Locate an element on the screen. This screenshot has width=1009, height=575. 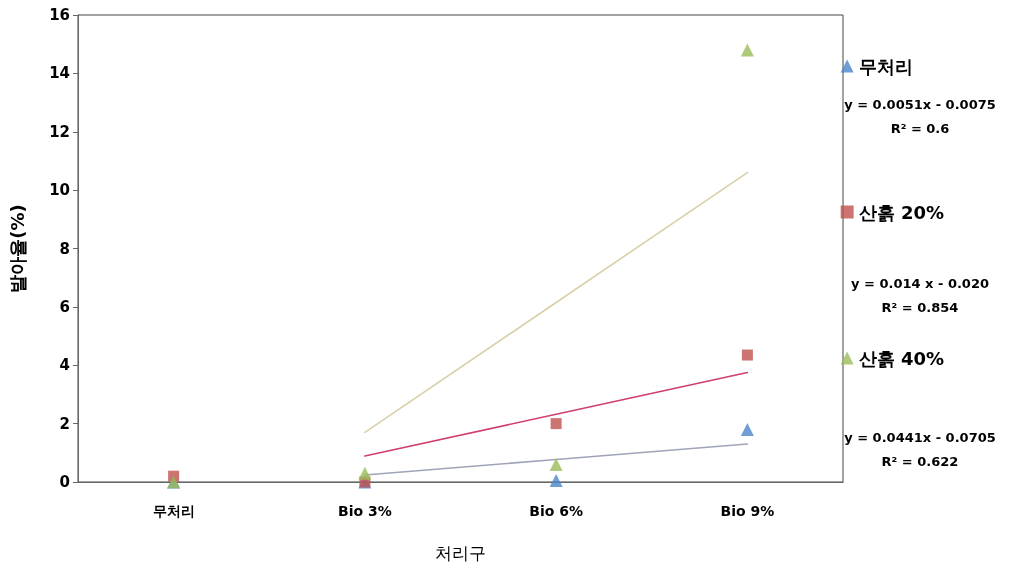
y-tick-label: 6 is located at coordinates (64, 306).